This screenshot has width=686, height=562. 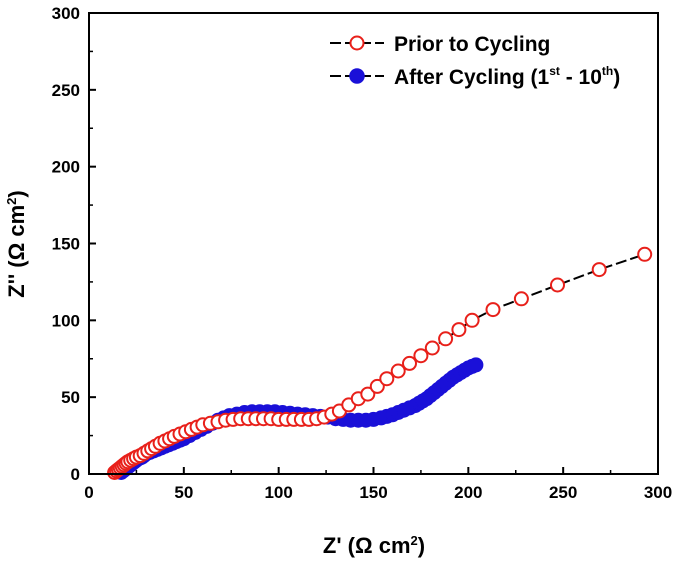 I want to click on legend-label-after-pre: After Cycling (1, so click(x=472, y=77).